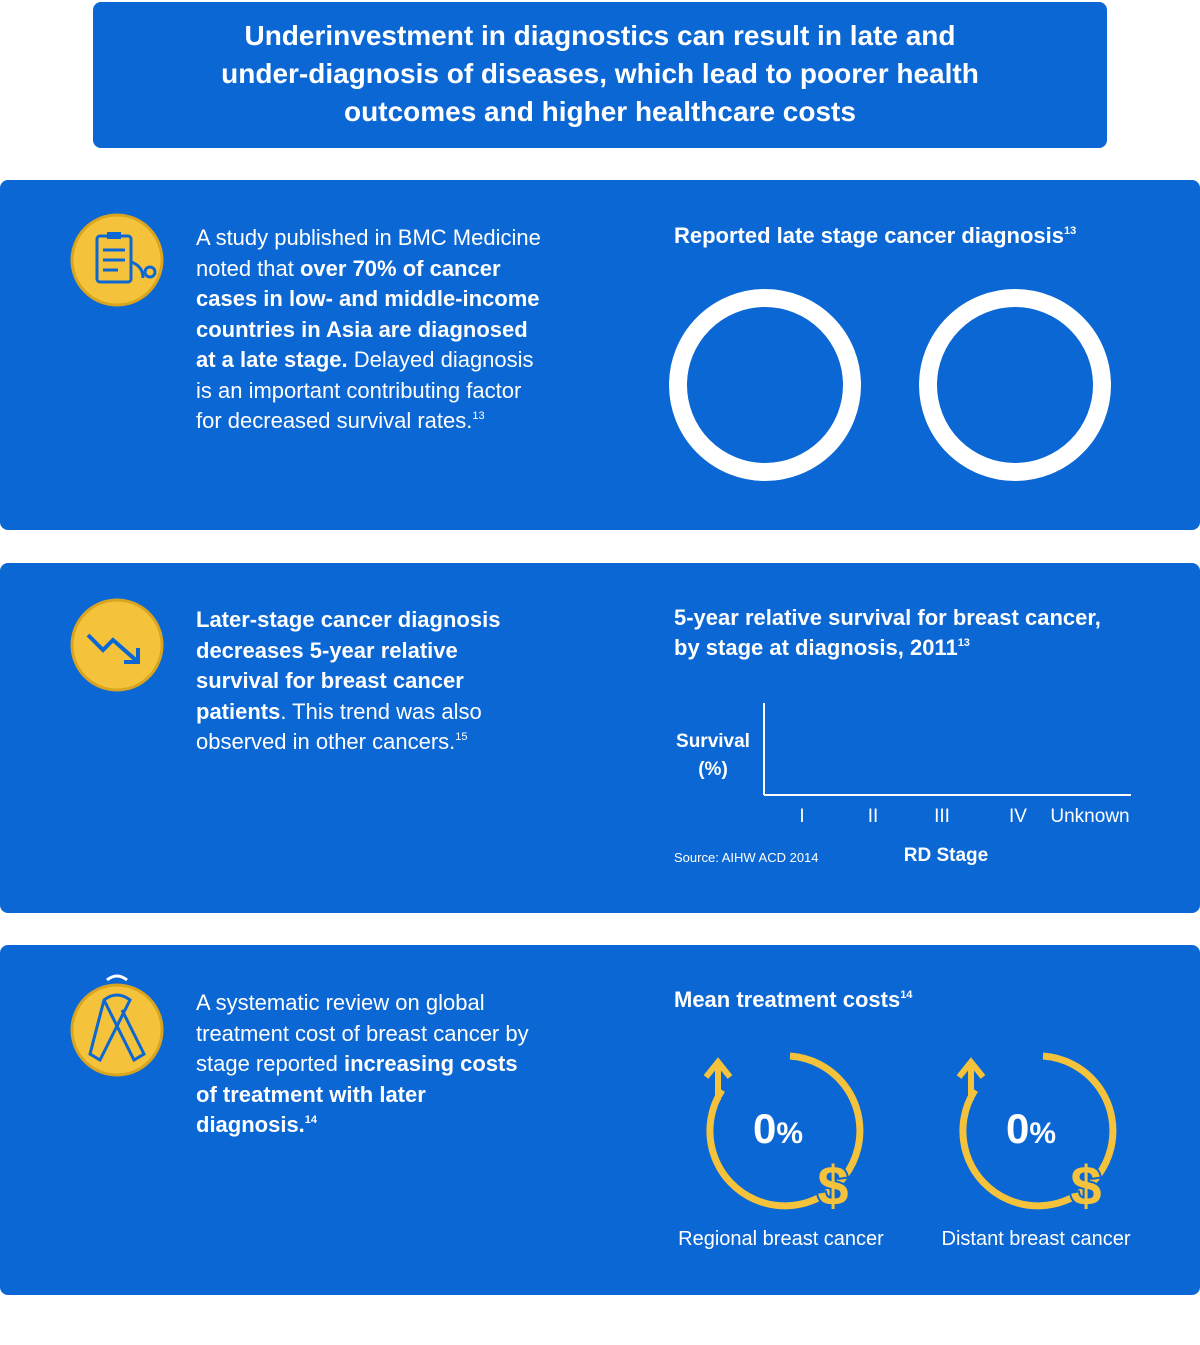 This screenshot has height=1345, width=1200. What do you see at coordinates (802, 816) in the screenshot?
I see `x-tick-label: I` at bounding box center [802, 816].